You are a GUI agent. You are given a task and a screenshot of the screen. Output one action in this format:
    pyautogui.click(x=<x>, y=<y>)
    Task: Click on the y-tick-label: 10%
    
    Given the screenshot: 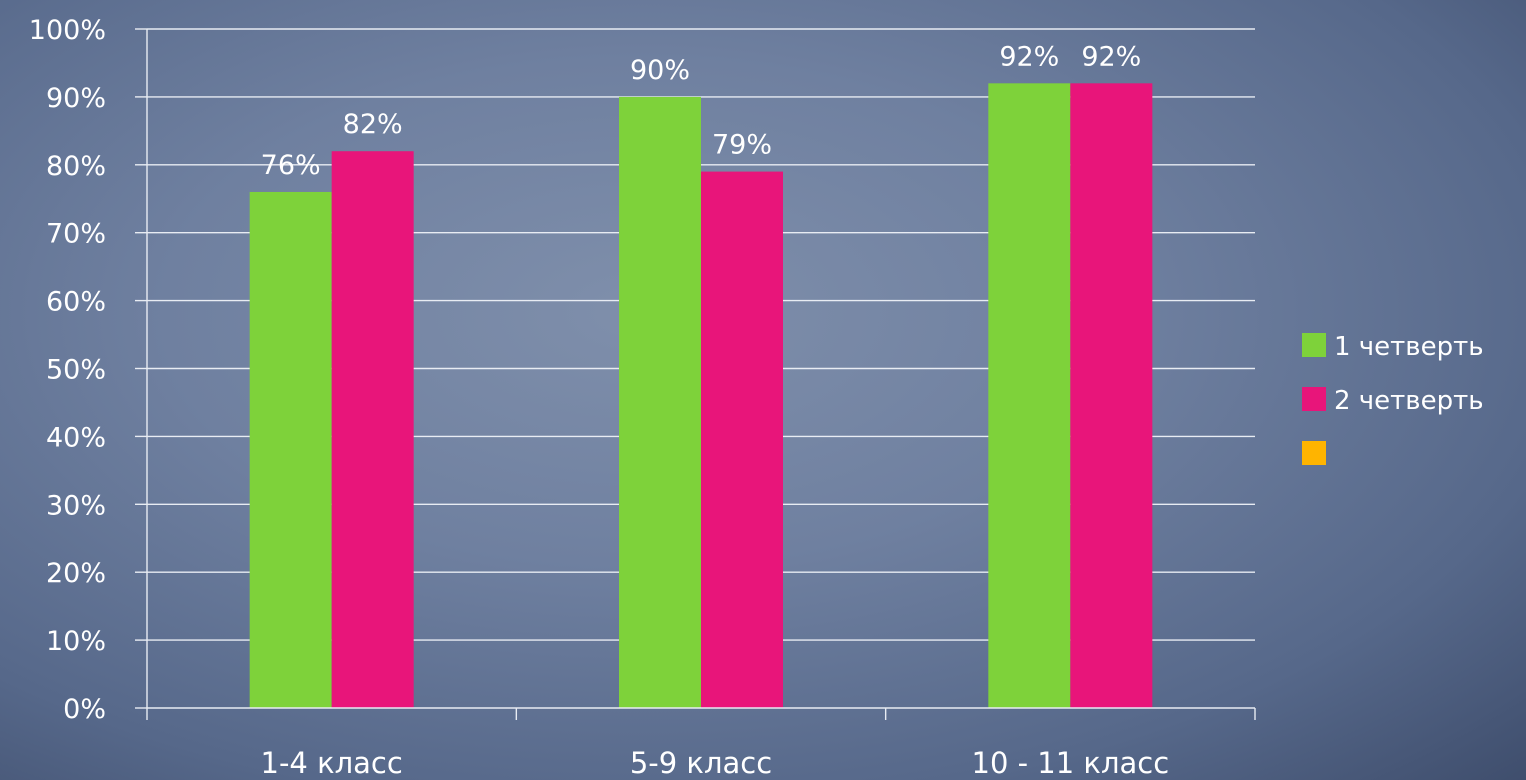 What is the action you would take?
    pyautogui.click(x=76, y=641)
    